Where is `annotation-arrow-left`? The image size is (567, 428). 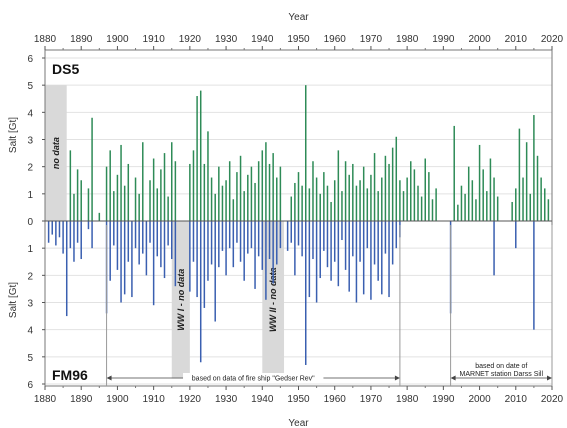 annotation-arrow-left is located at coordinates (109, 378).